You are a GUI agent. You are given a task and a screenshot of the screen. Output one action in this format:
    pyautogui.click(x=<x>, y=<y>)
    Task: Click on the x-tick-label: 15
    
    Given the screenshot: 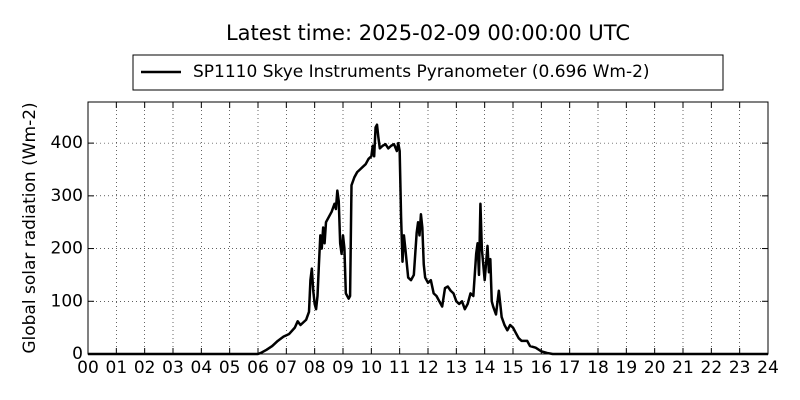 What is the action you would take?
    pyautogui.click(x=513, y=368)
    